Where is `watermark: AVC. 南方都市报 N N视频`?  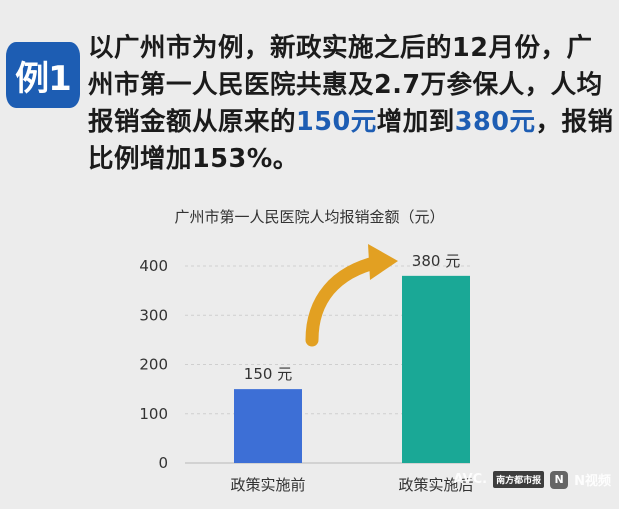 watermark: AVC. 南方都市报 N N视频 is located at coordinates (532, 479).